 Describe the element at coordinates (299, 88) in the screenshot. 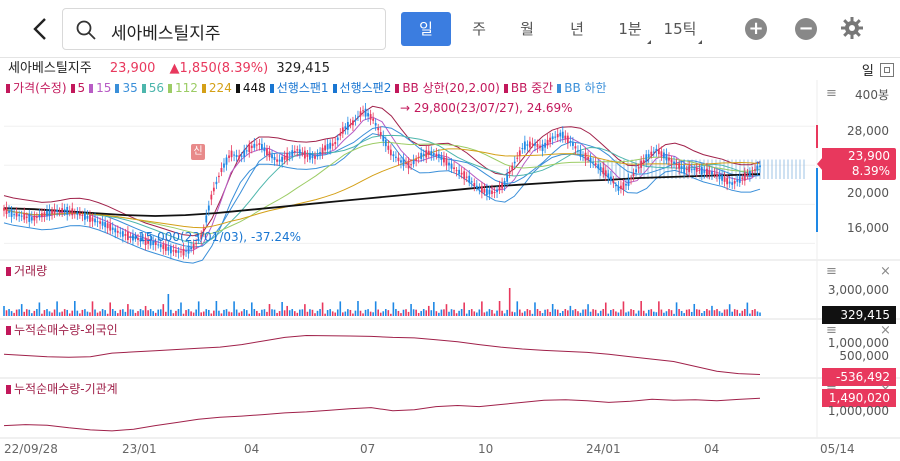

I see `legend-item: 선행스팬1` at that location.